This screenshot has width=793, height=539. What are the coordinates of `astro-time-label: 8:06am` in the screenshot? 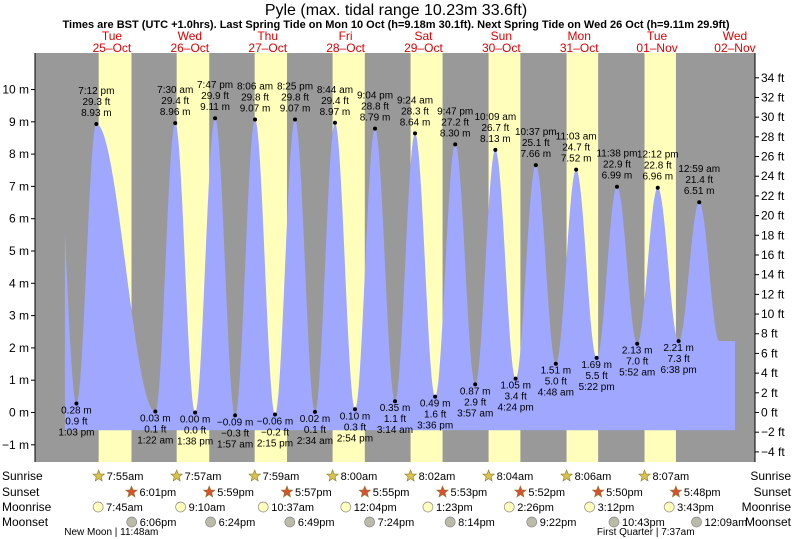 It's located at (593, 477).